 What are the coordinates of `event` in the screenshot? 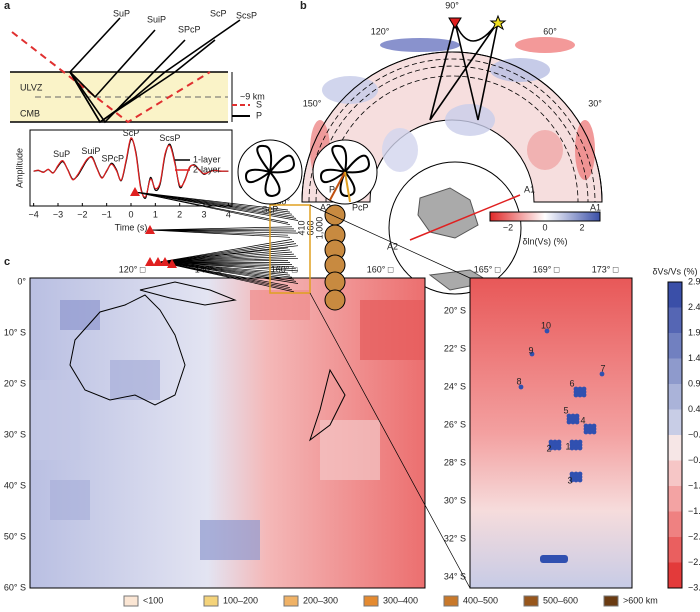 It's located at (498, 22).